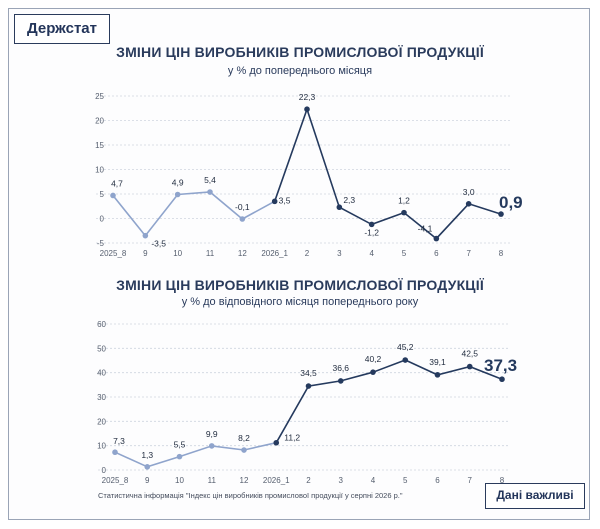 The height and width of the screenshot is (529, 600). I want to click on data-label: 1,2, so click(404, 201).